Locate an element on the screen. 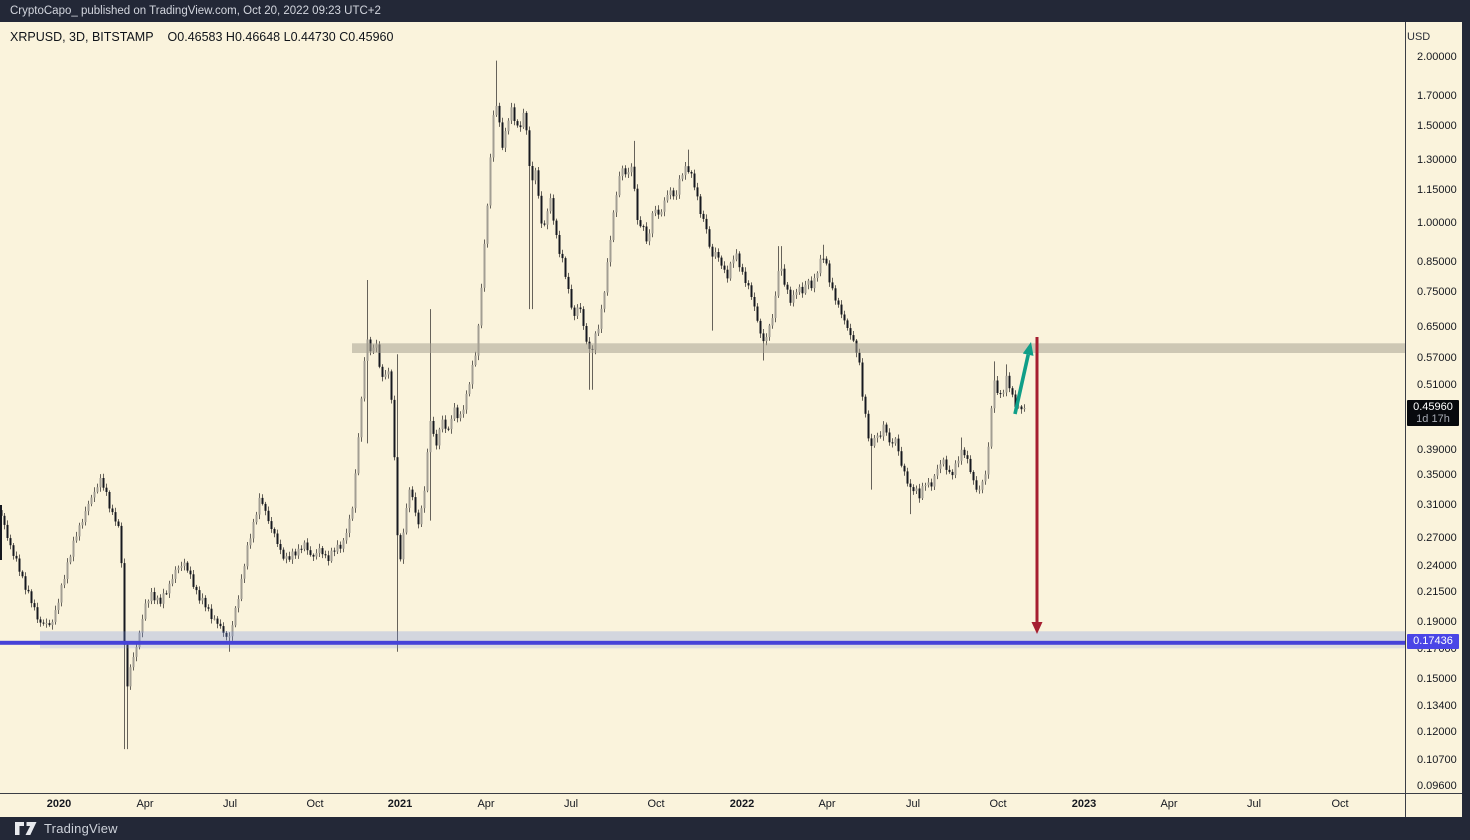 Image resolution: width=1470 pixels, height=840 pixels. price-tick: 2.00000 is located at coordinates (1437, 57).